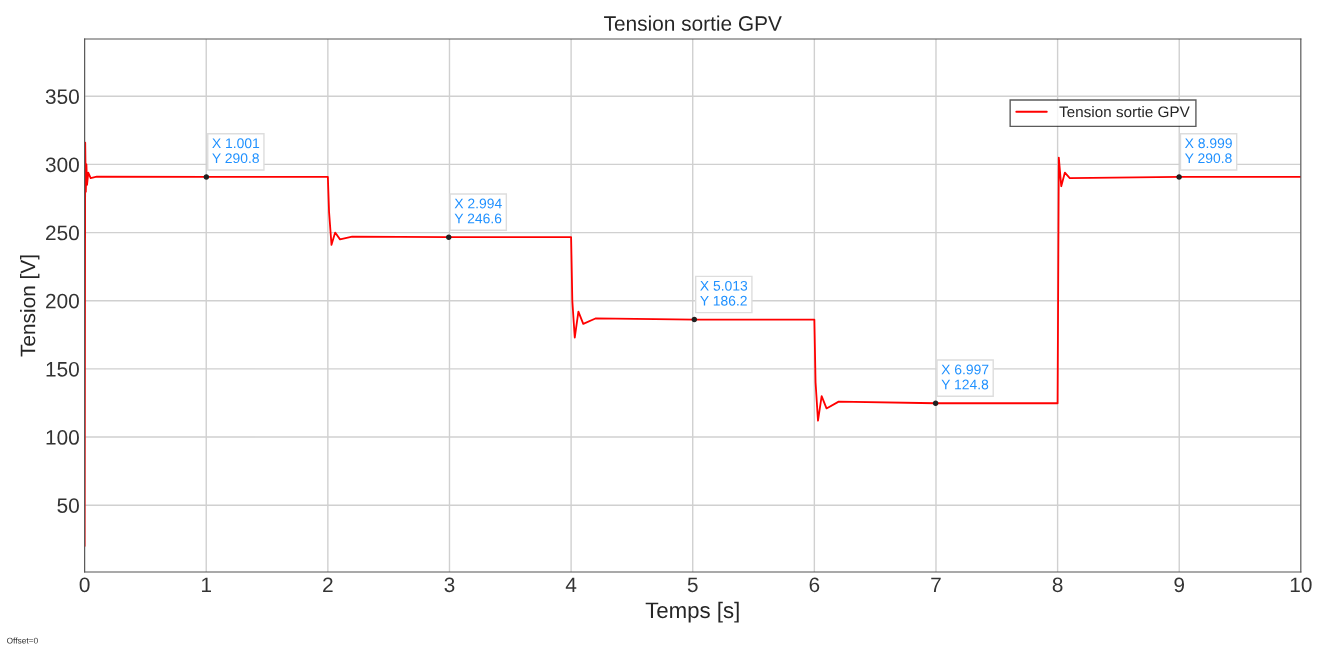 Image resolution: width=1322 pixels, height=650 pixels. I want to click on y-tick-label: 300, so click(62, 165).